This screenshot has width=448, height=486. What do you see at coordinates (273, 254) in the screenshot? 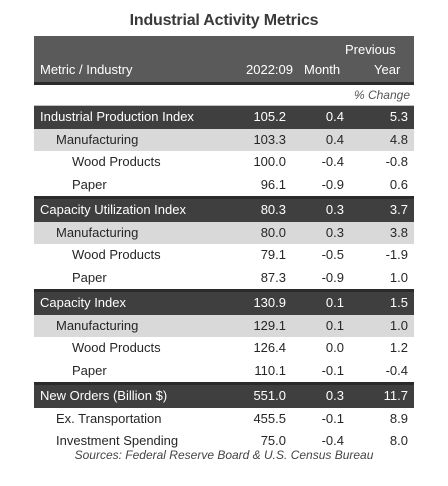
I see `value-2022-09: 79.1` at bounding box center [273, 254].